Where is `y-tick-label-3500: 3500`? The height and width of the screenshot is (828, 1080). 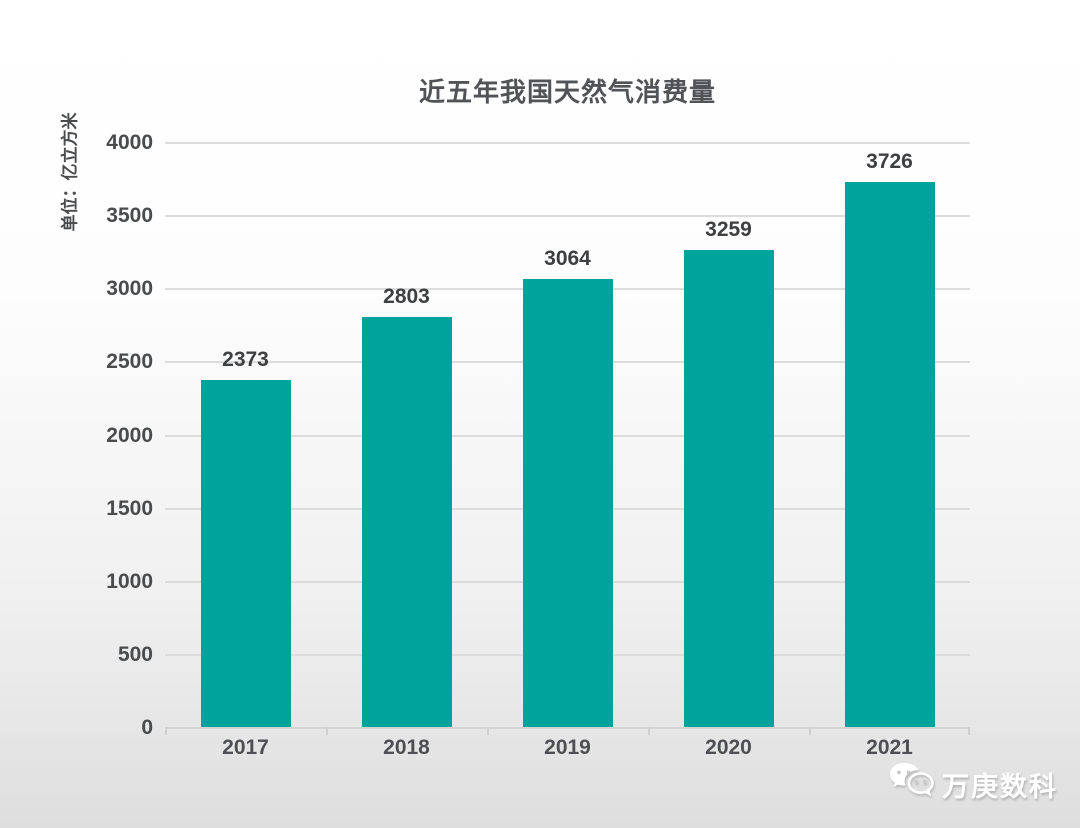
y-tick-label-3500: 3500 is located at coordinates (129, 216).